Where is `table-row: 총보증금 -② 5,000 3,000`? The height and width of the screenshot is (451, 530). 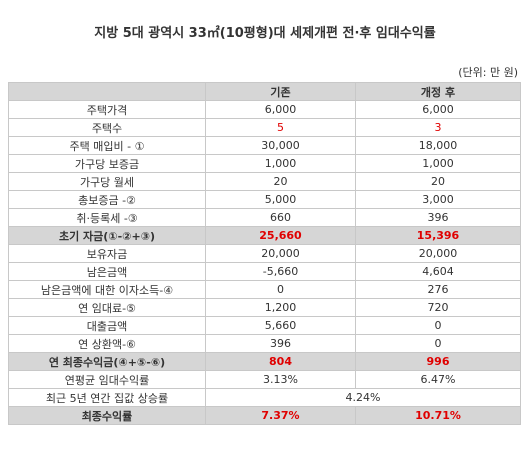 table-row: 총보증금 -② 5,000 3,000 is located at coordinates (264, 199).